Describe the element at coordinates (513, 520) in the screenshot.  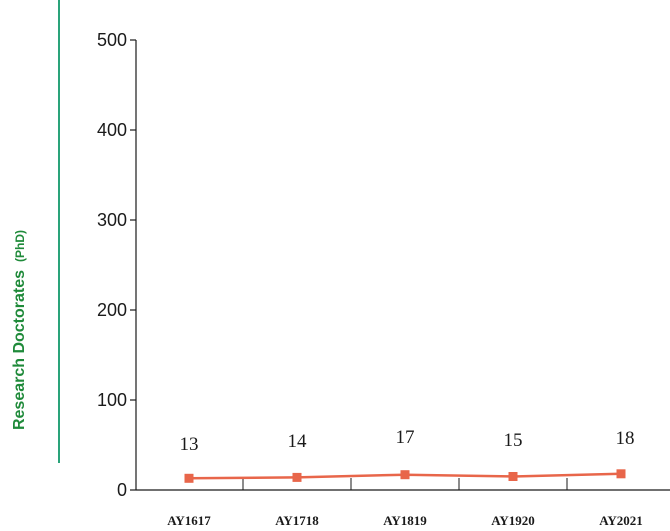
I see `x-tick-label: AY1920` at that location.